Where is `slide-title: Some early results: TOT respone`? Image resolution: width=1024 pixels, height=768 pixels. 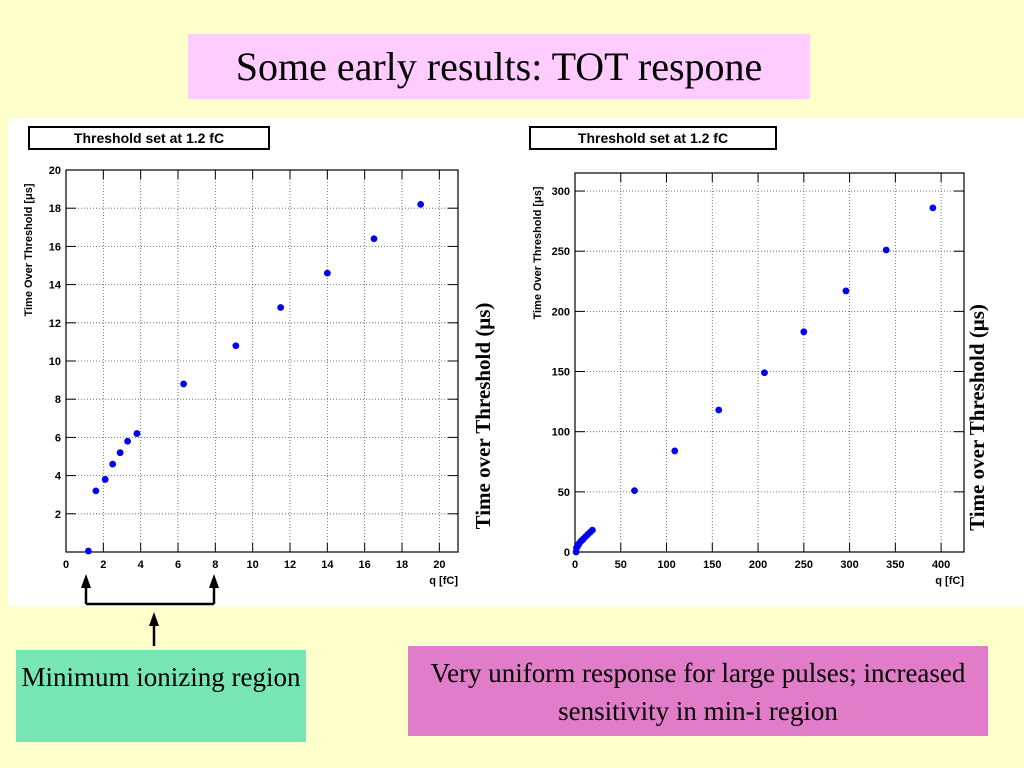
slide-title: Some early results: TOT respone is located at coordinates (499, 66).